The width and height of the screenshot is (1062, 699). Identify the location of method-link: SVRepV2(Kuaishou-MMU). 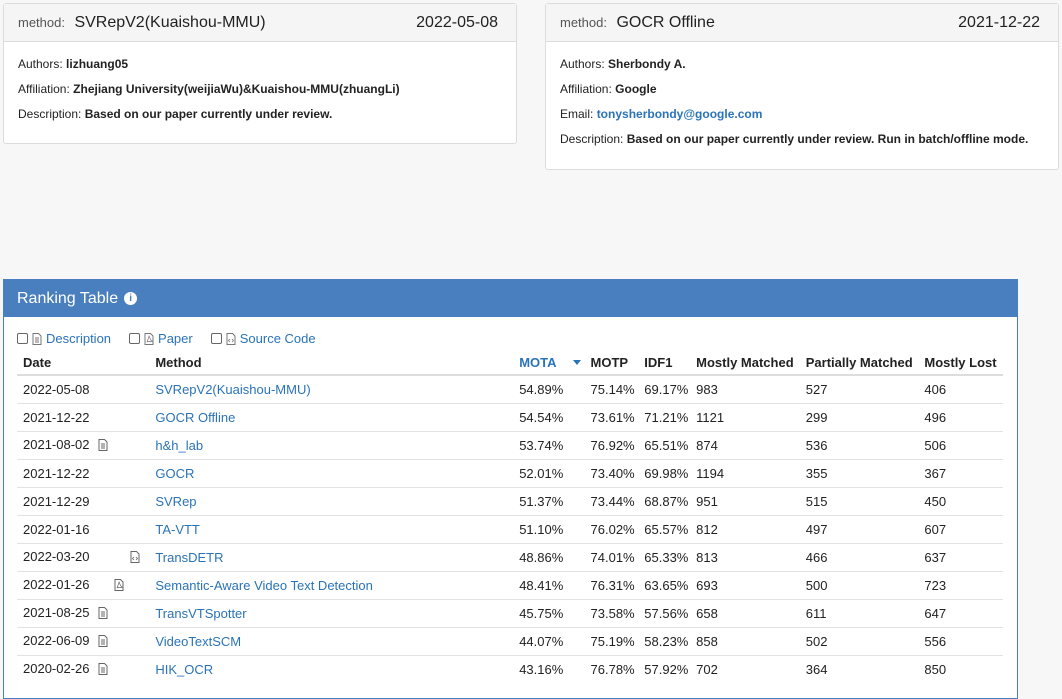
(233, 389).